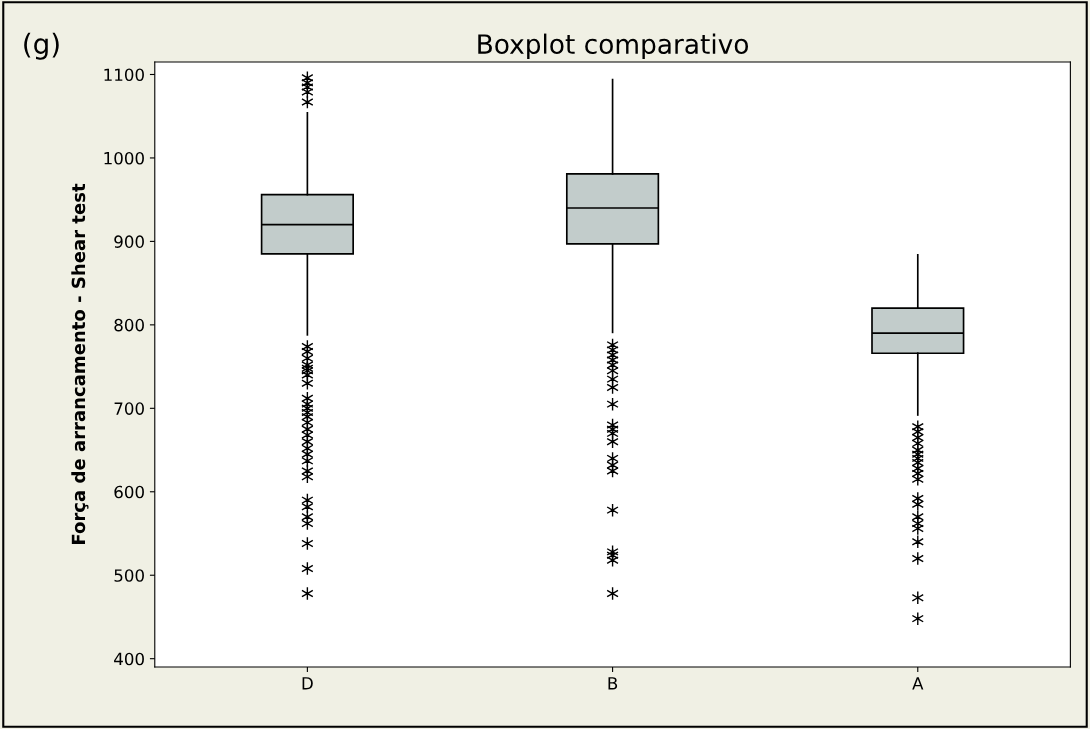 The image size is (1090, 729). What do you see at coordinates (124, 75) in the screenshot?
I see `y-tick-label: 1100` at bounding box center [124, 75].